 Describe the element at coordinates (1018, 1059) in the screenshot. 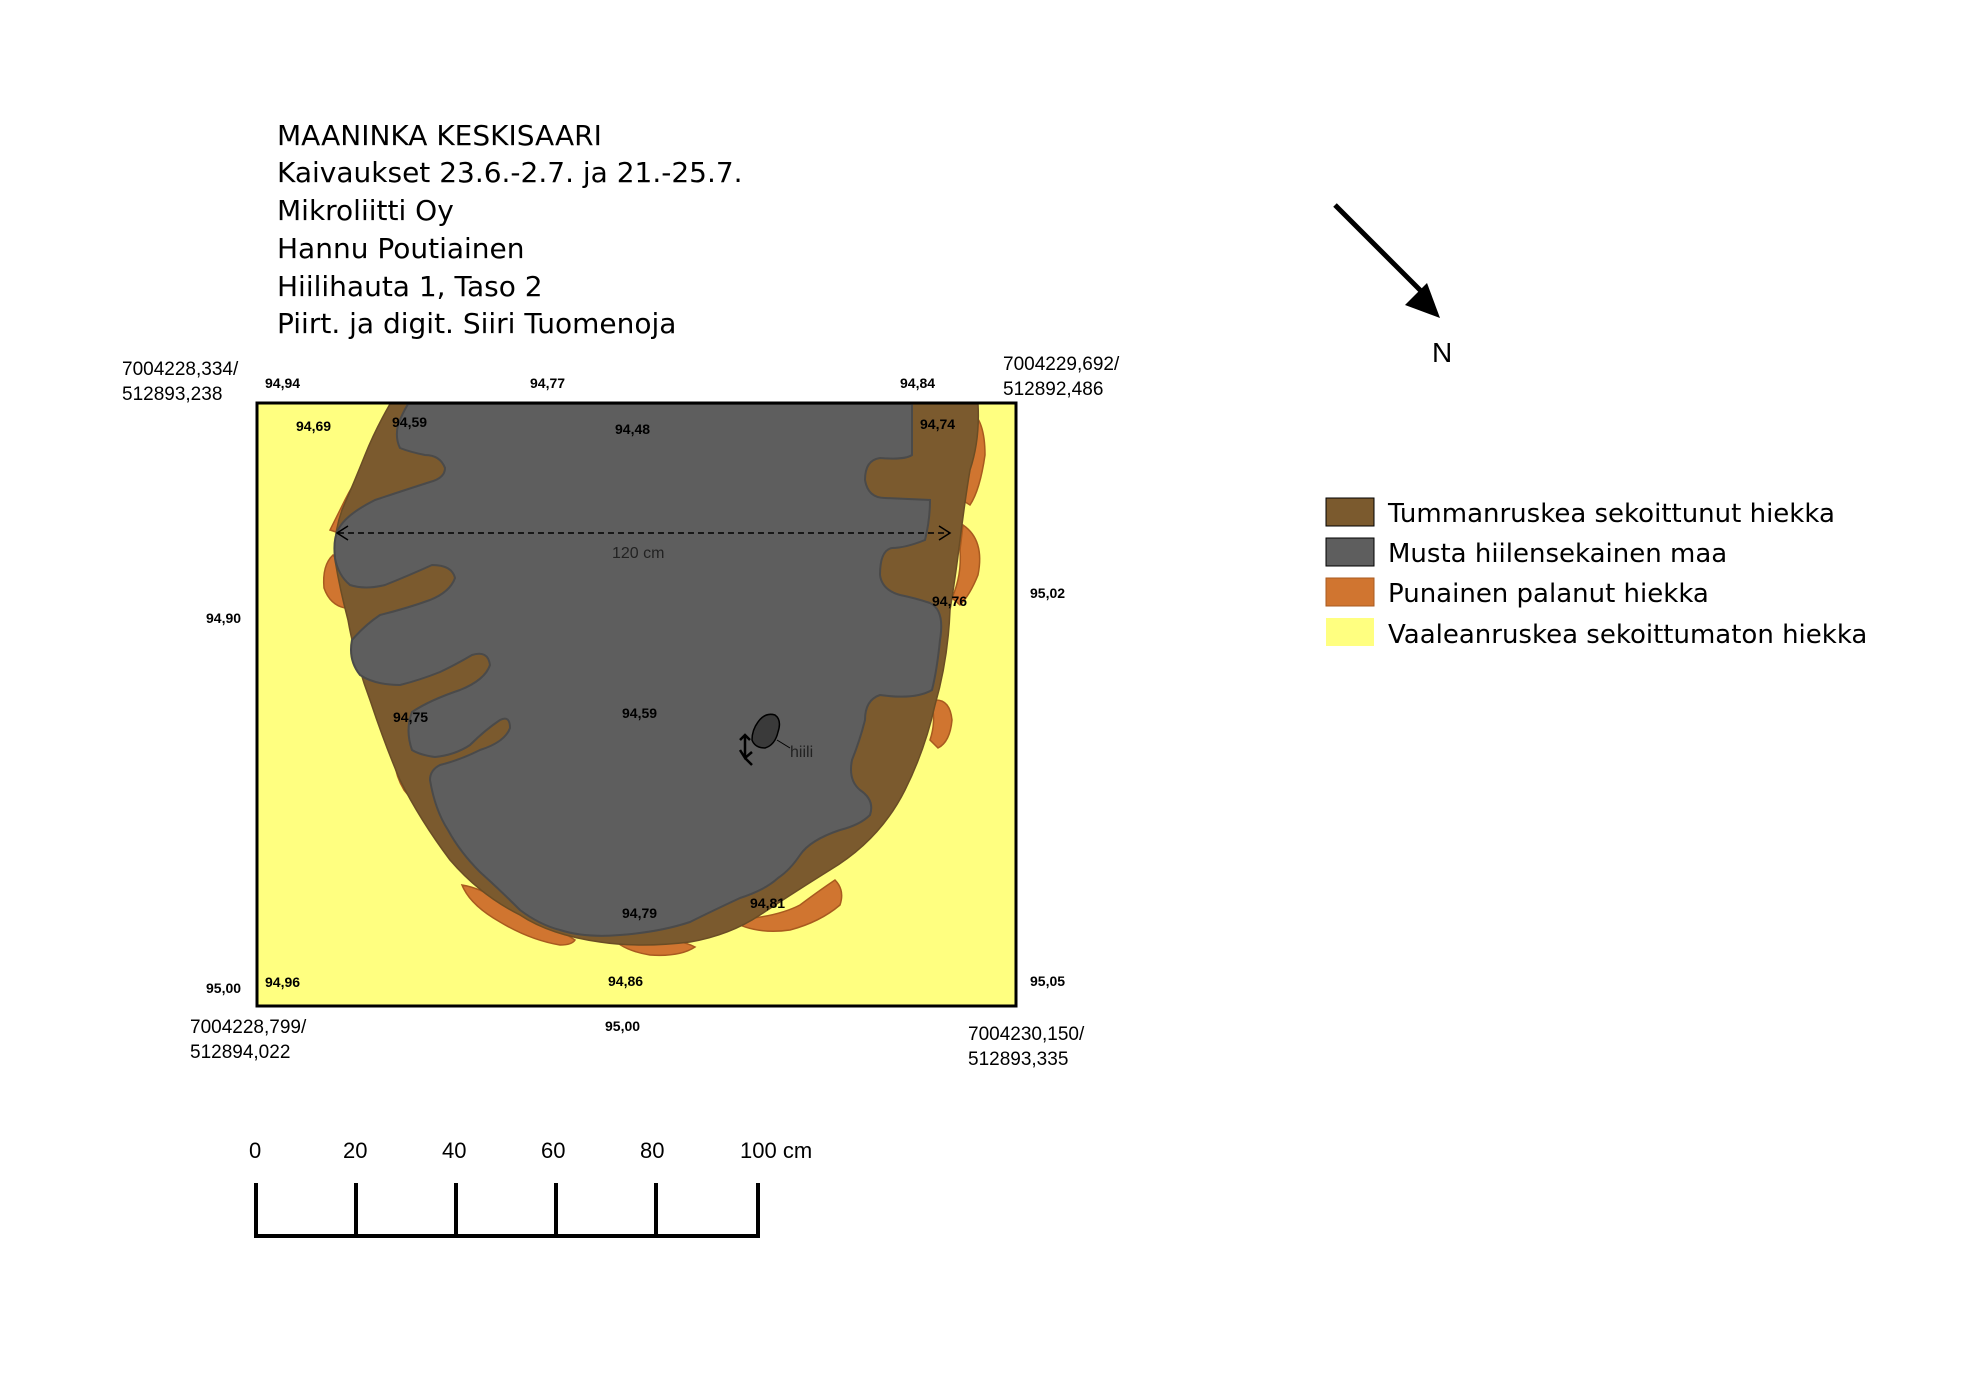

I see `corner-bottom-right-line2: 512893,335` at that location.